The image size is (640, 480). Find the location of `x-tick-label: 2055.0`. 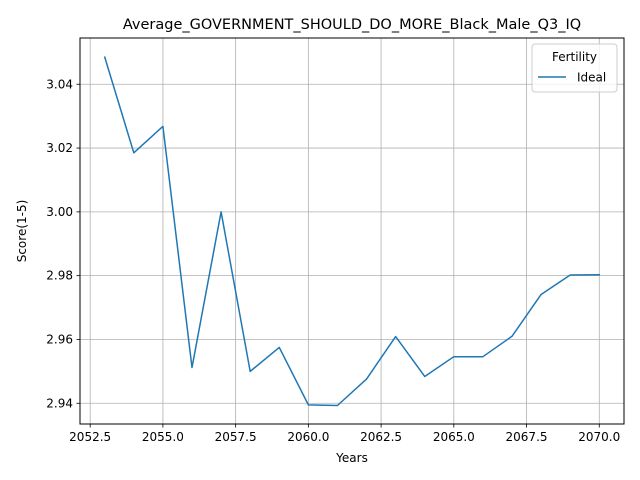

x-tick-label: 2055.0 is located at coordinates (163, 437).